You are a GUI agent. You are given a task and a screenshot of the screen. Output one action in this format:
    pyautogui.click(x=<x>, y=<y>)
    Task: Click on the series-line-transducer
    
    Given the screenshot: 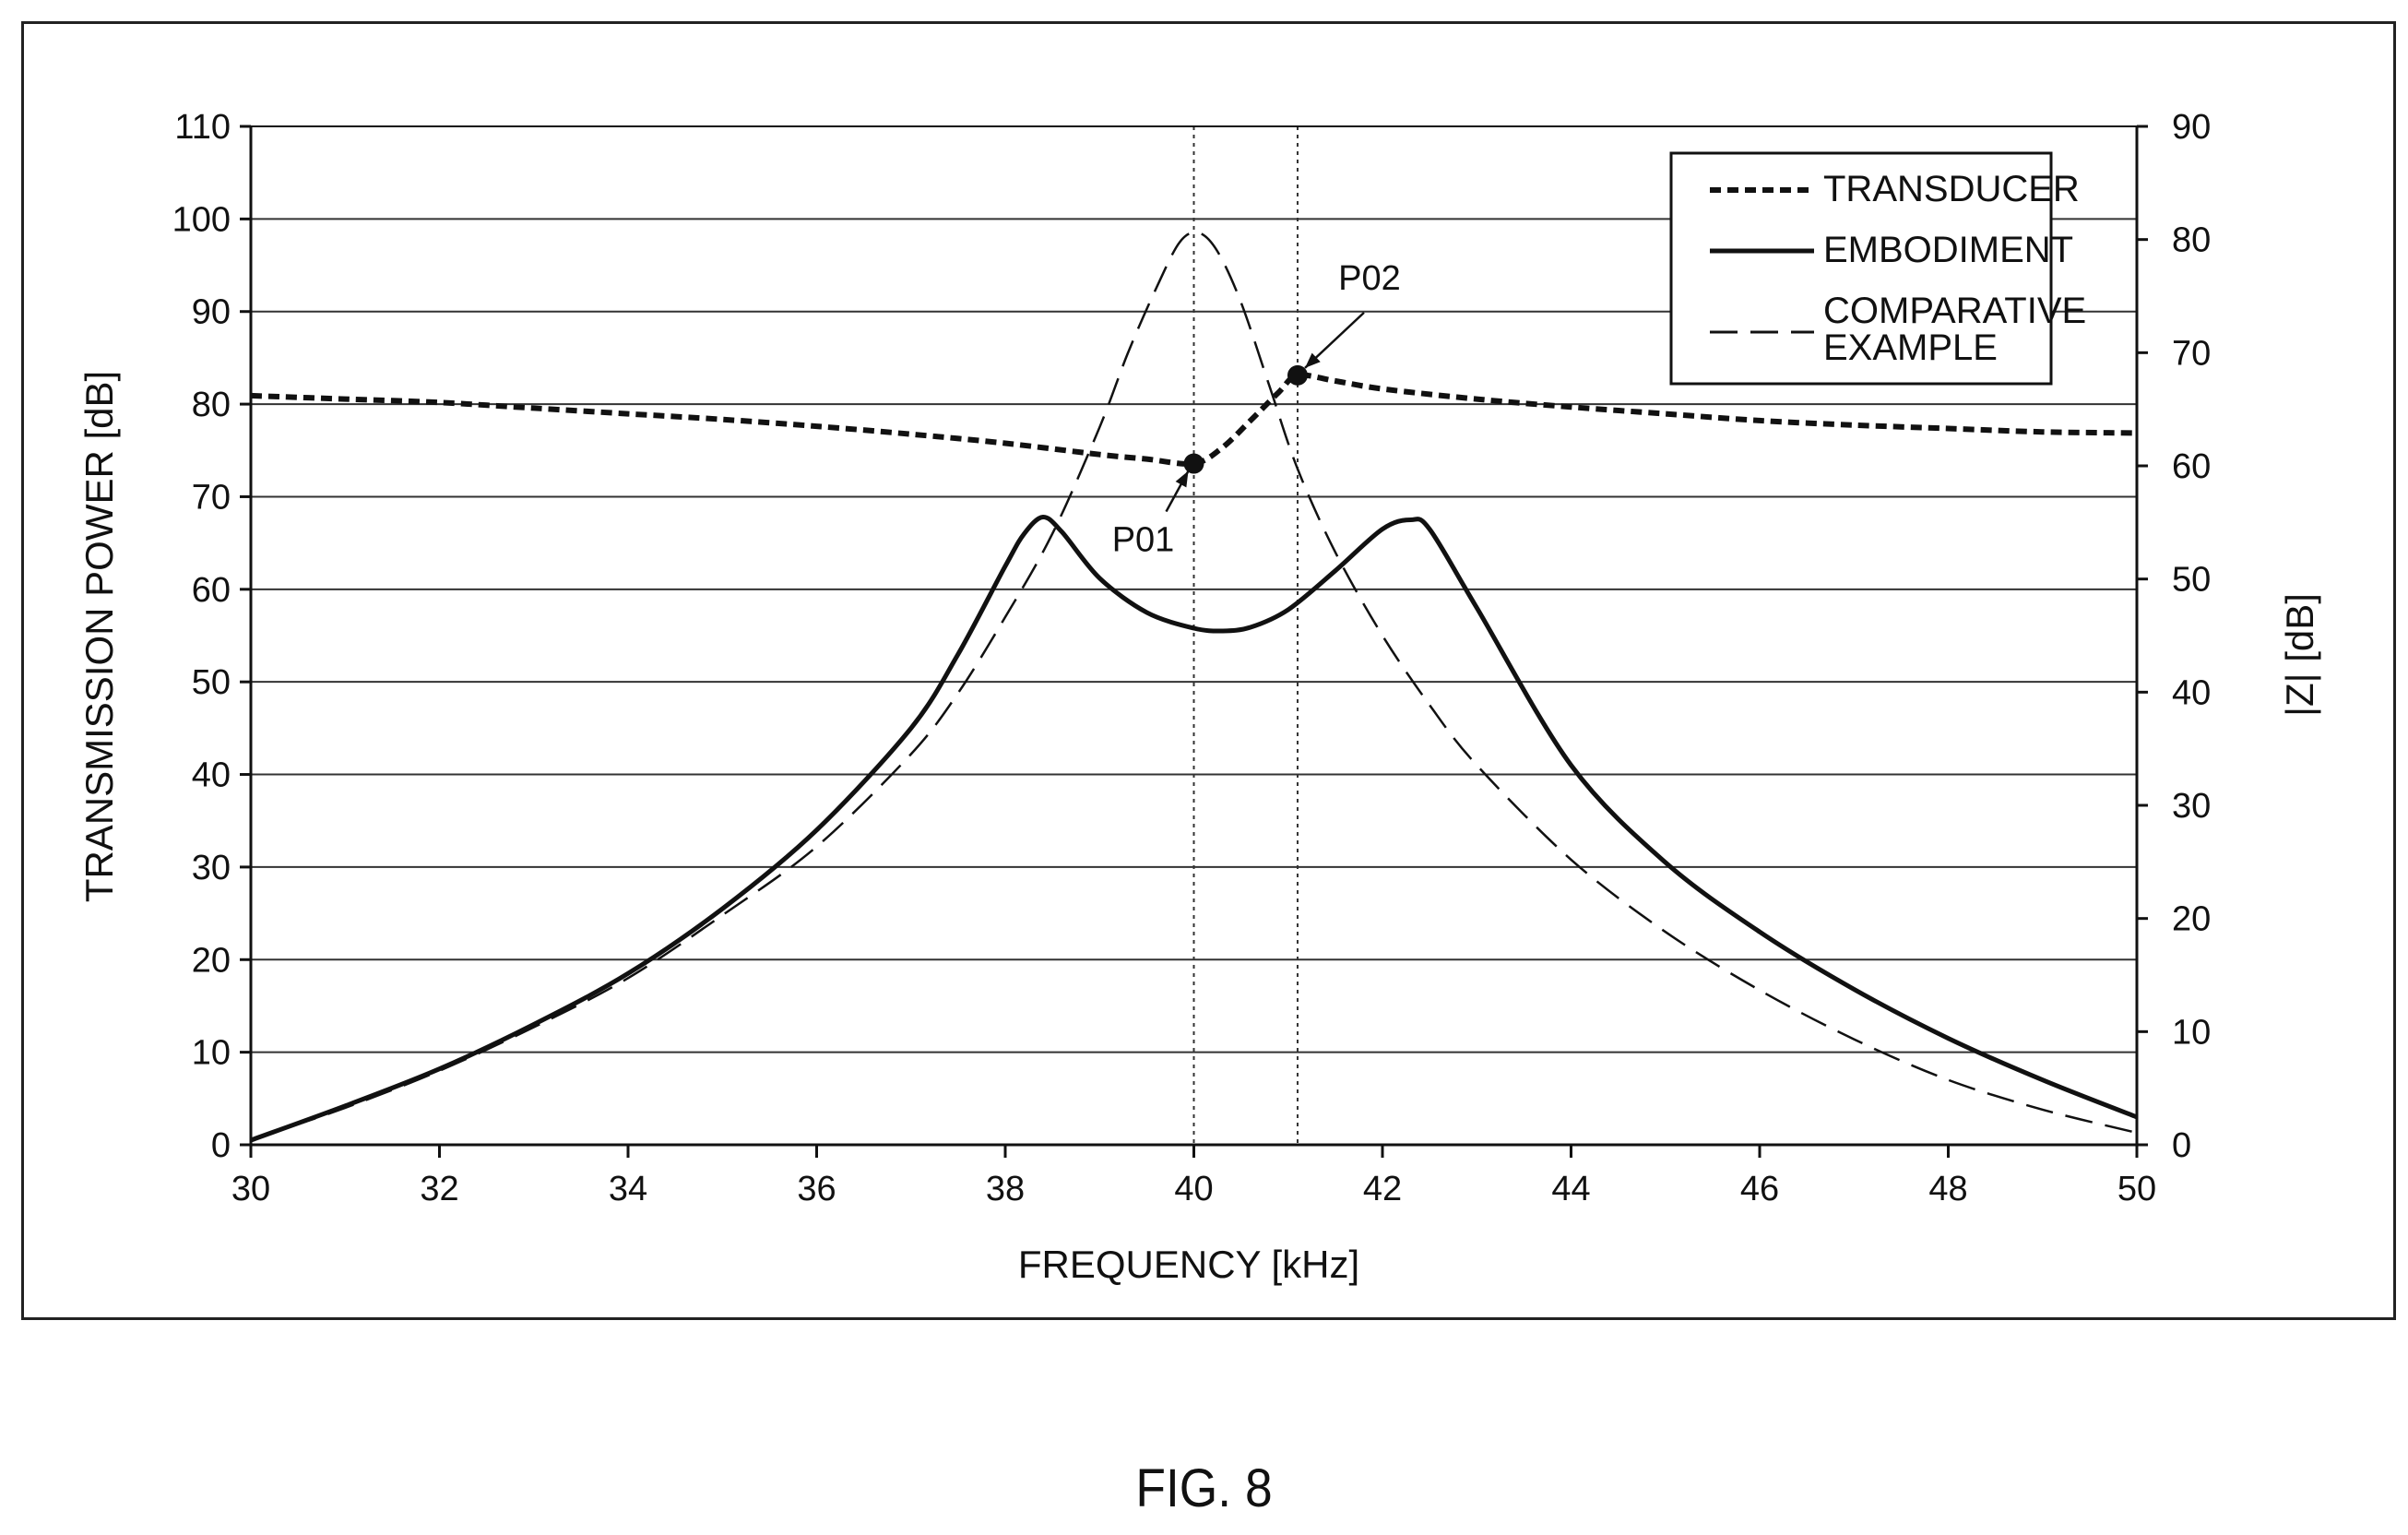 What is the action you would take?
    pyautogui.click(x=1194, y=419)
    